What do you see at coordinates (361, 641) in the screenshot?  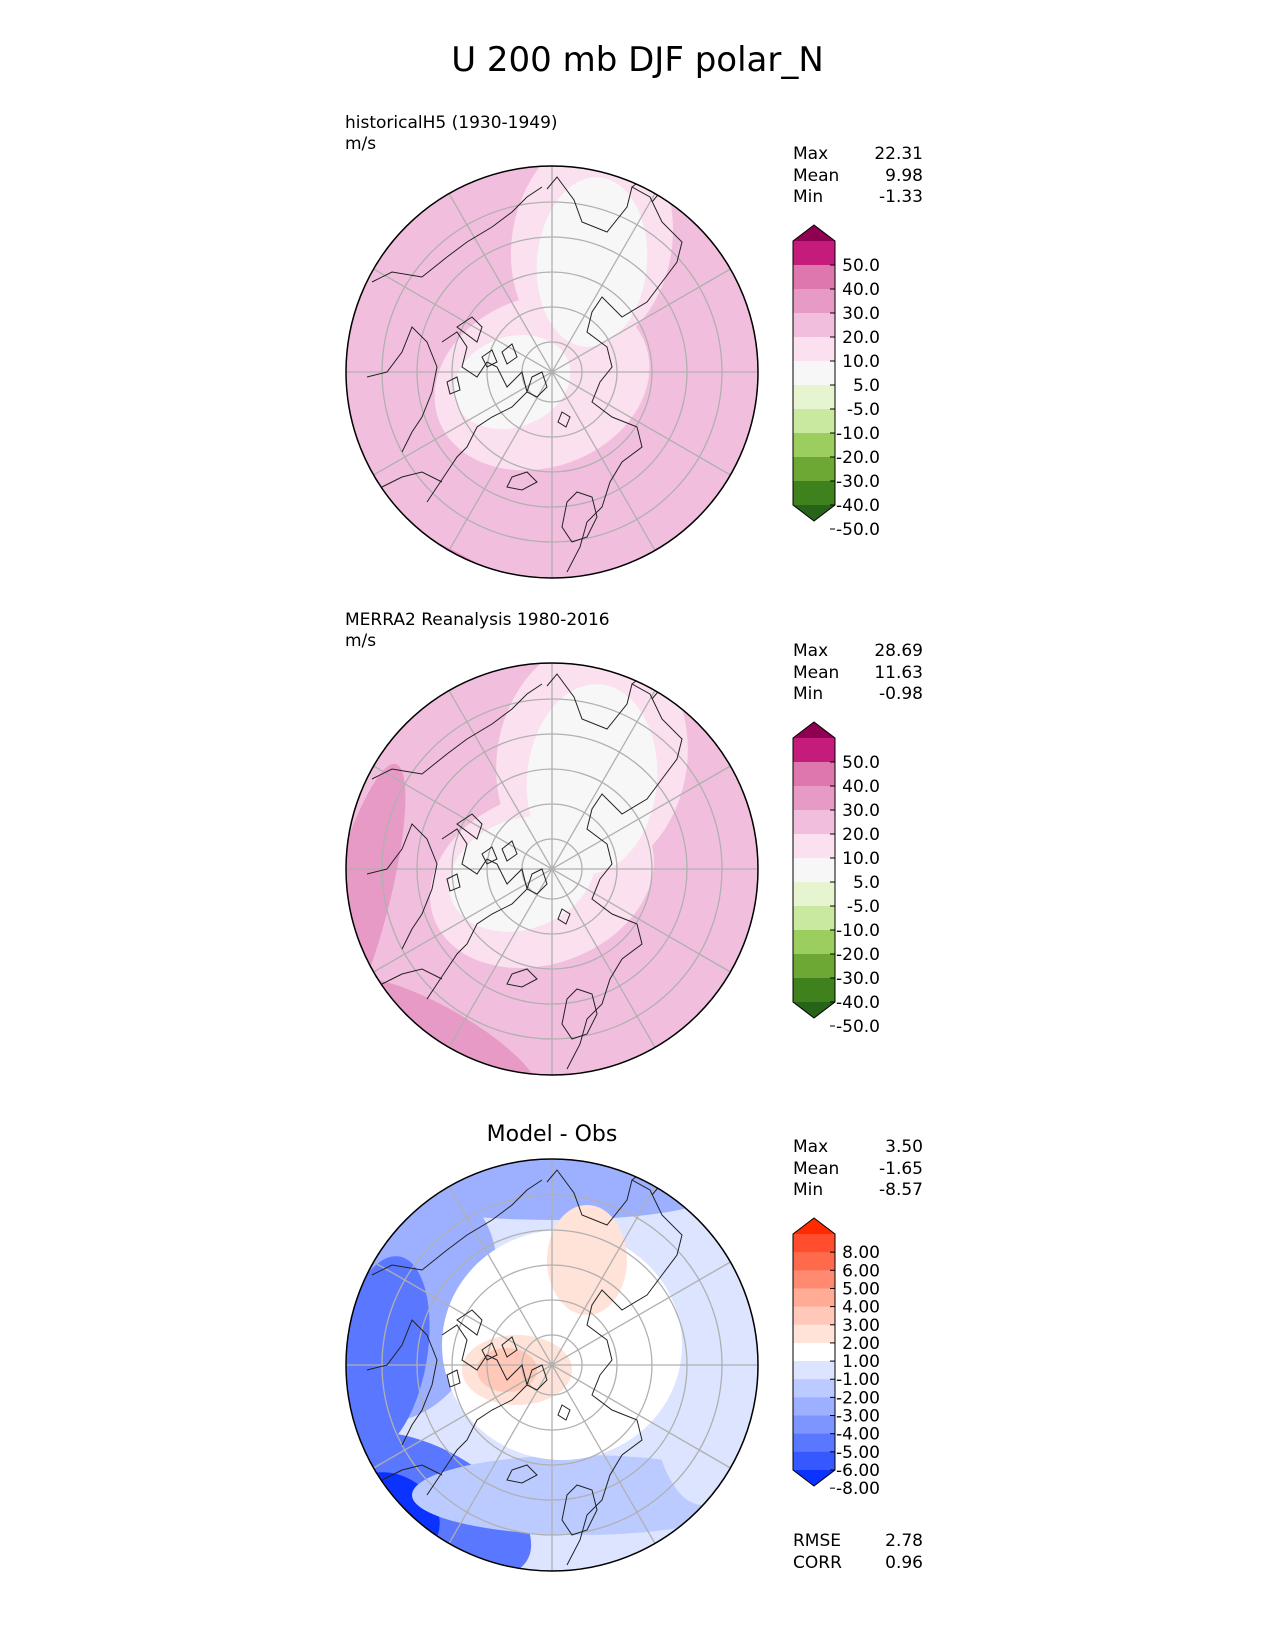 I see `panel-2-units: m/s` at bounding box center [361, 641].